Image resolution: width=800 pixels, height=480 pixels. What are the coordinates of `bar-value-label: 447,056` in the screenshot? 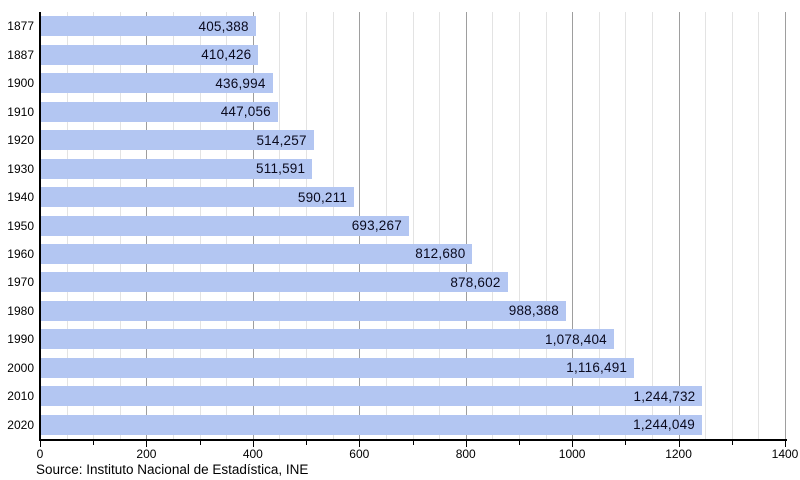 It's located at (245, 112).